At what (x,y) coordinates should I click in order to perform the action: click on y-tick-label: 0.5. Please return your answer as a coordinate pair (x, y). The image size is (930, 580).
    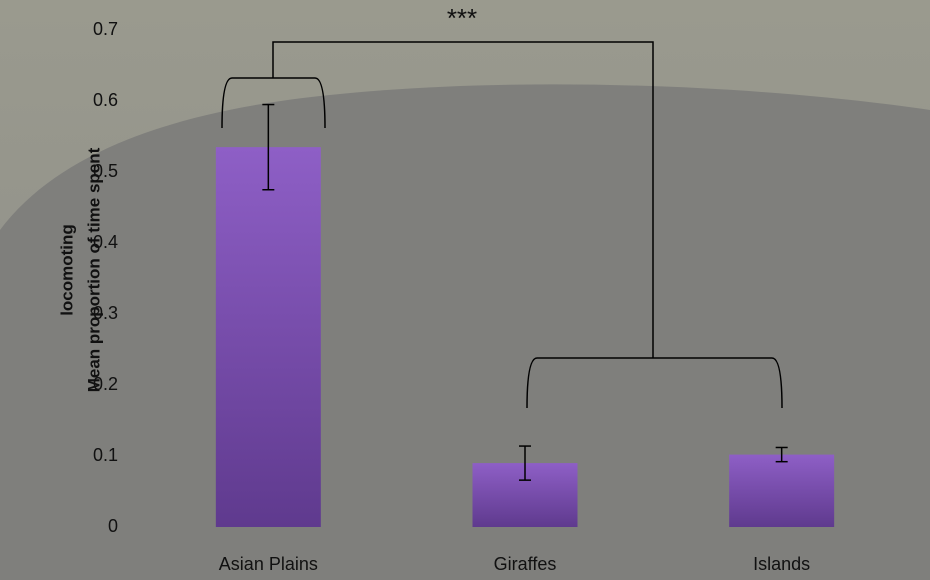
    Looking at the image, I should click on (105, 171).